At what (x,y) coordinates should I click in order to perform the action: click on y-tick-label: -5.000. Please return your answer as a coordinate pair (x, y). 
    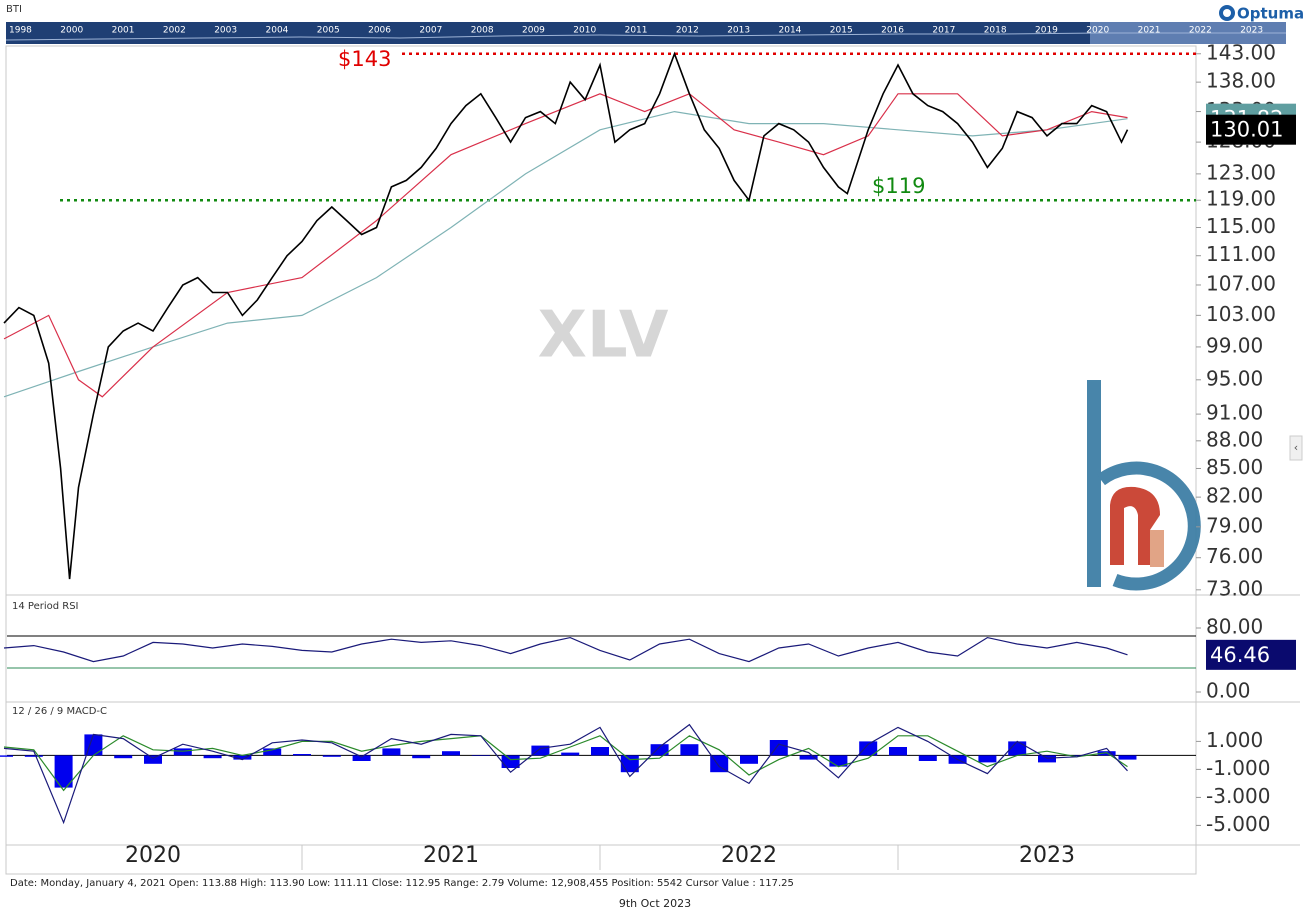
    Looking at the image, I should click on (1238, 824).